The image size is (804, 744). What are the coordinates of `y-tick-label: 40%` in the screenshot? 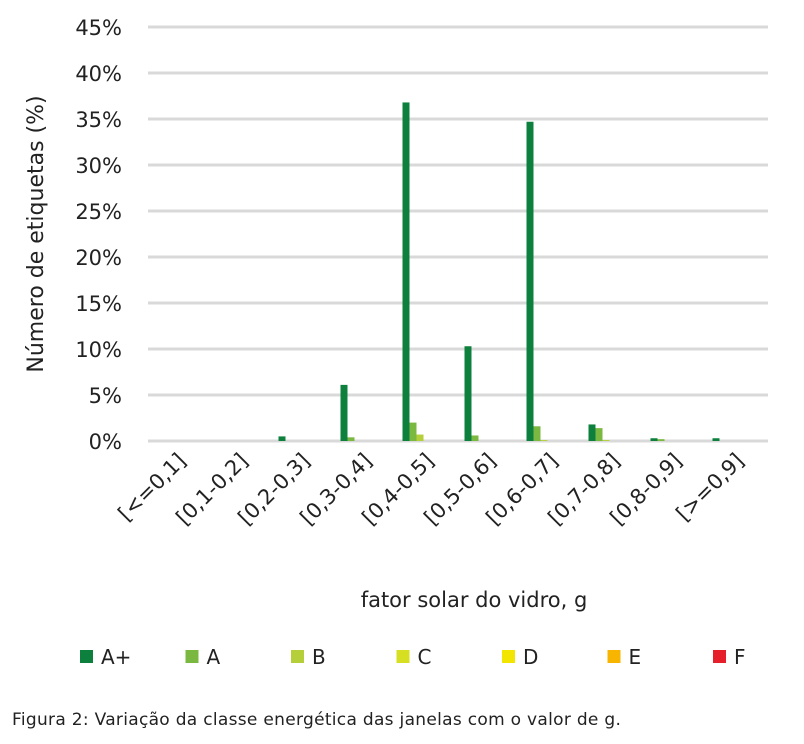 It's located at (98, 74).